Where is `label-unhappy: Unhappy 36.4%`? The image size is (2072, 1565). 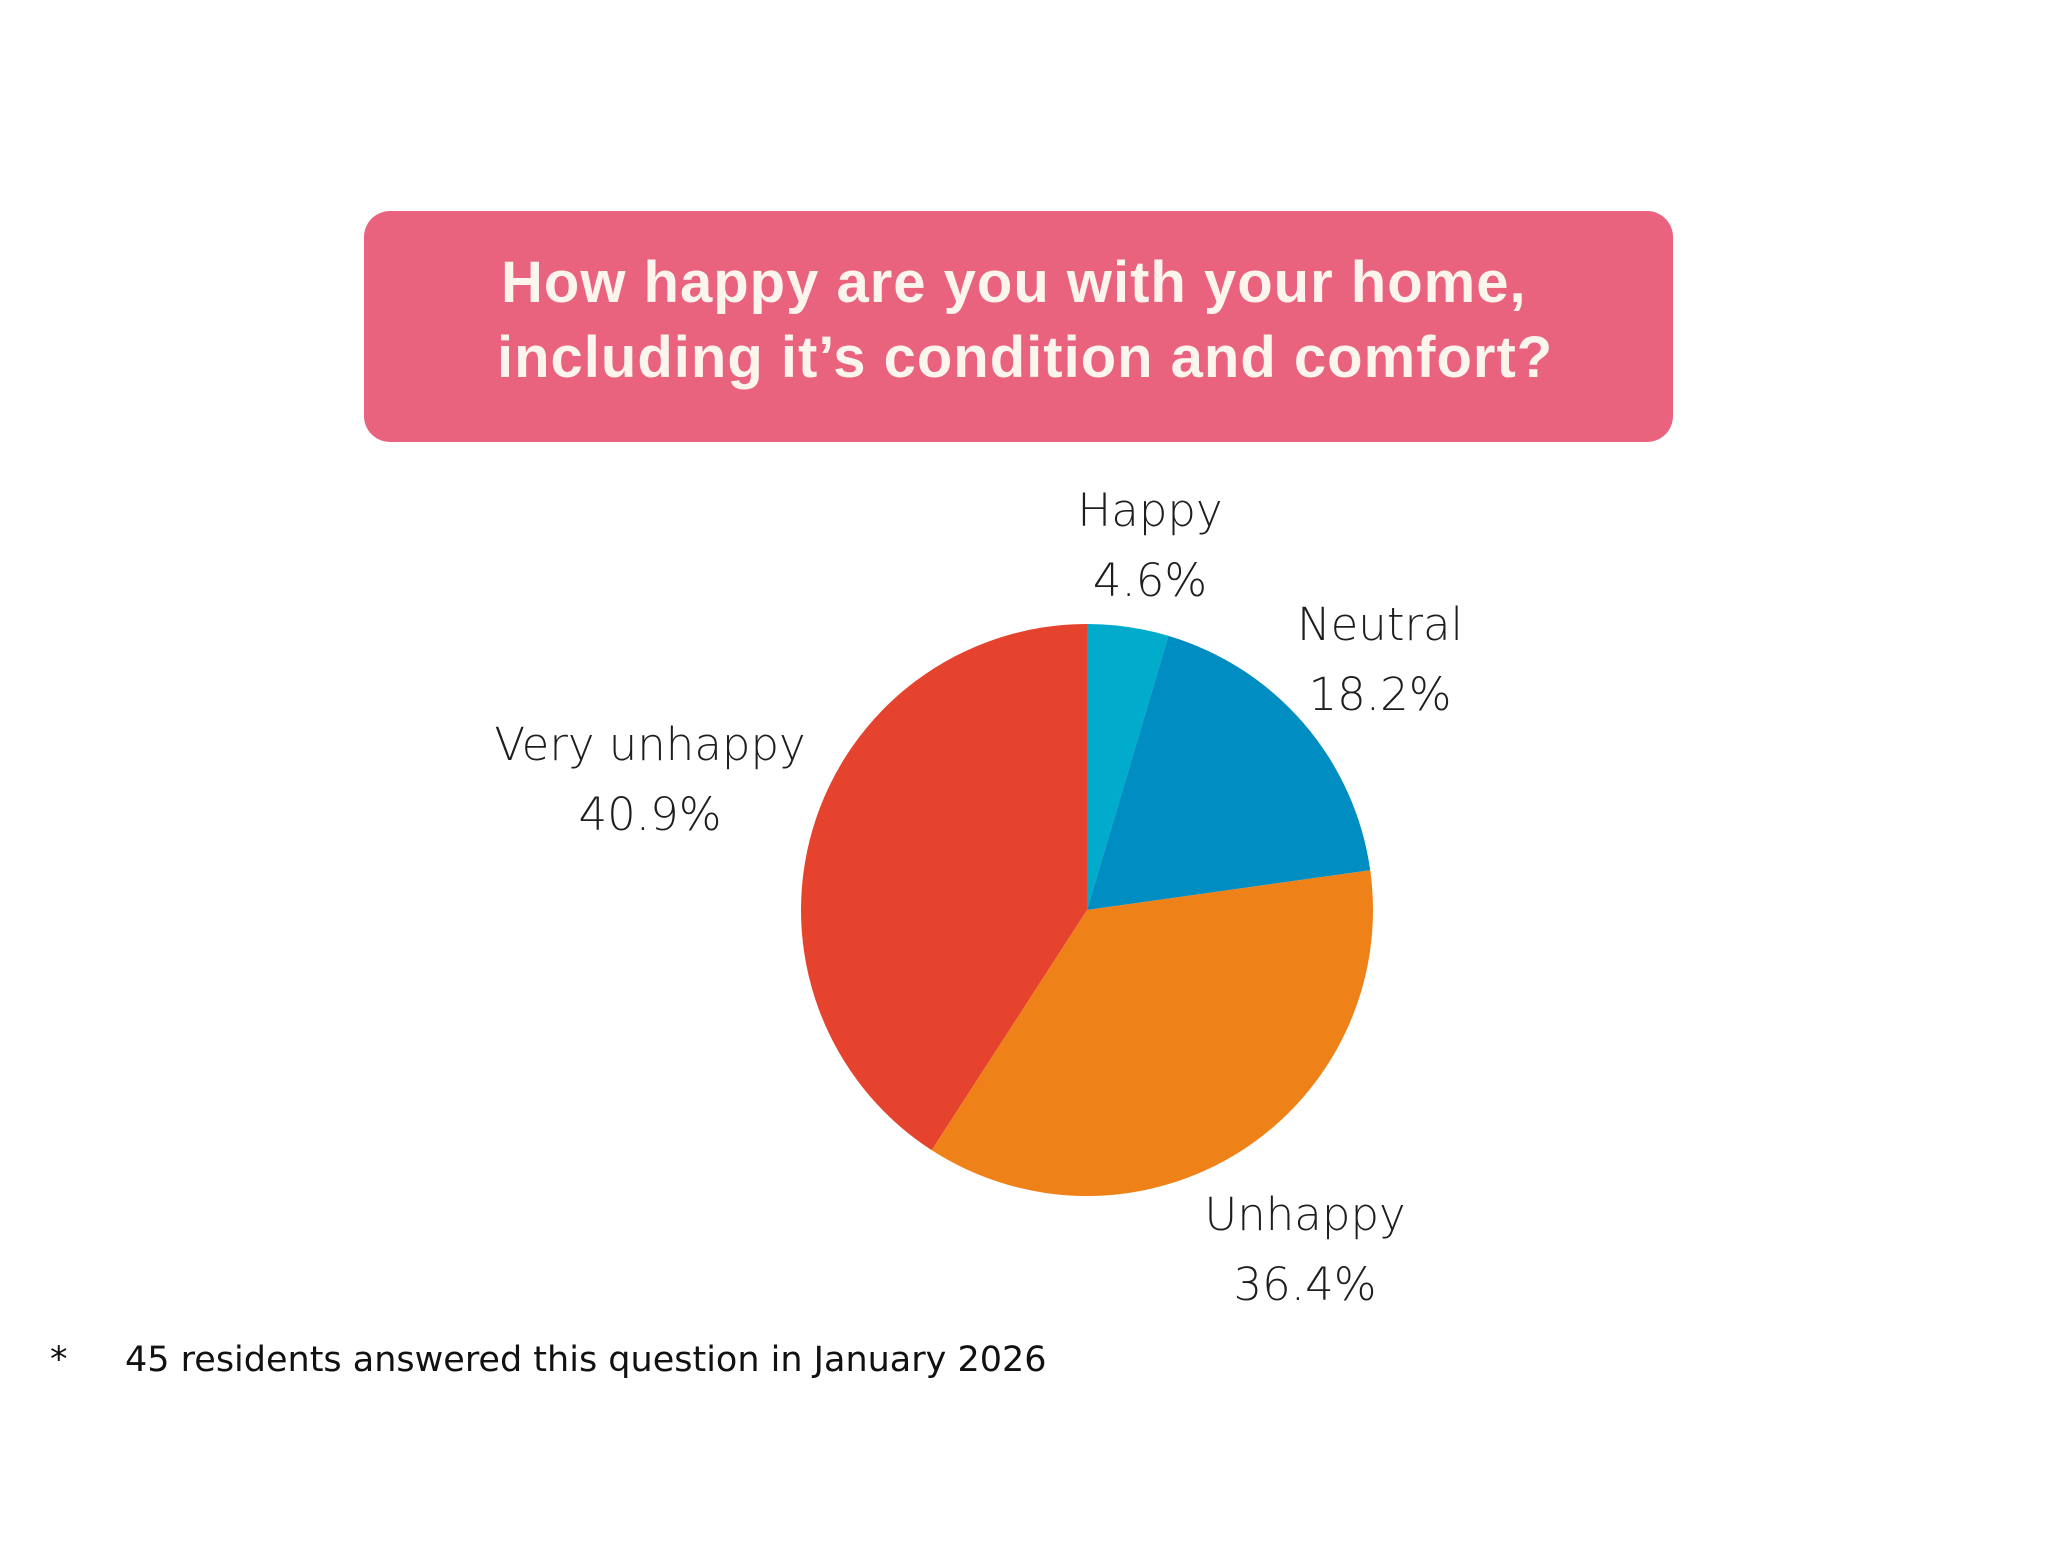 label-unhappy: Unhappy 36.4% is located at coordinates (1305, 1250).